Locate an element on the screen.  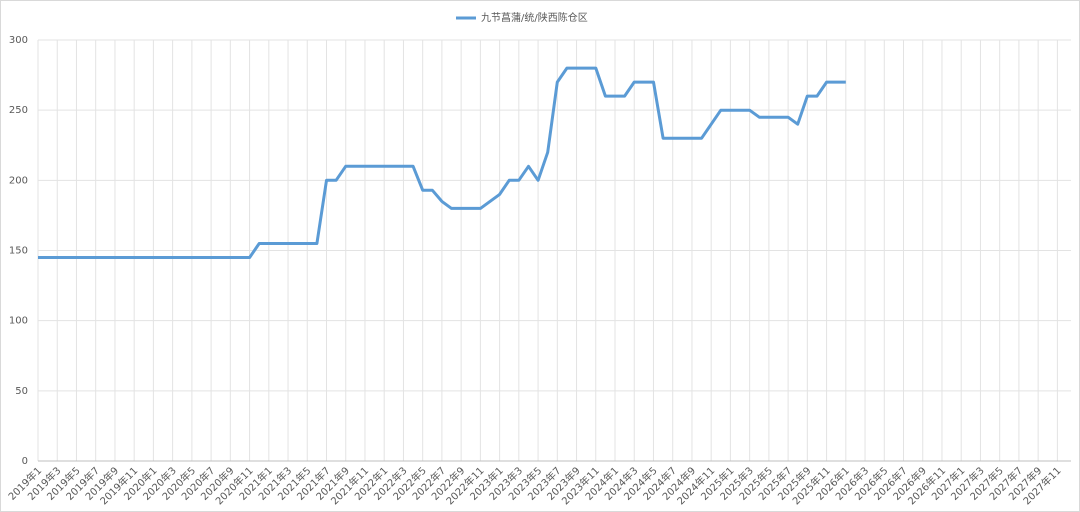
y-tick-label: 200 is located at coordinates (18, 180).